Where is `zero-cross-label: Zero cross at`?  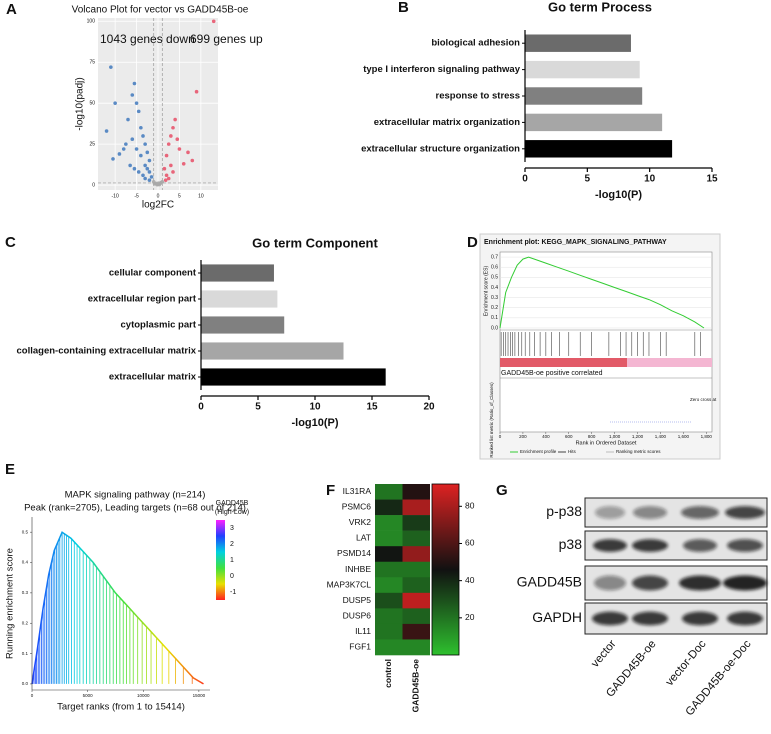
zero-cross-label: Zero cross at is located at coordinates (703, 399).